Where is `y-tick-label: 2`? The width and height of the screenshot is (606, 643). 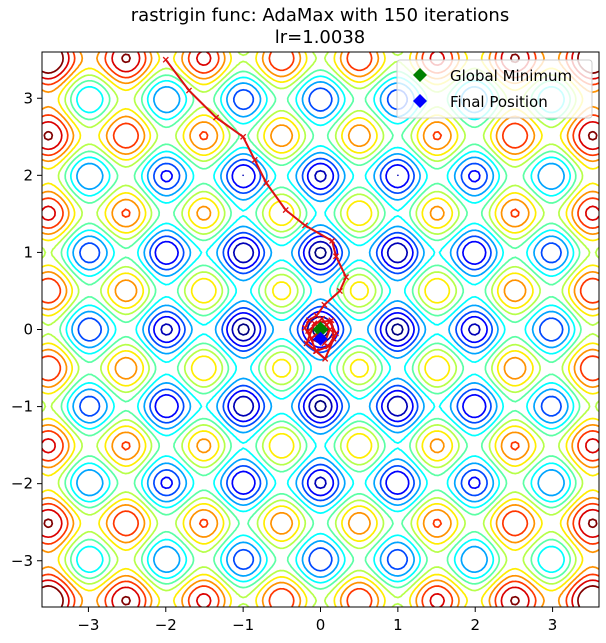 y-tick-label: 2 is located at coordinates (28, 175).